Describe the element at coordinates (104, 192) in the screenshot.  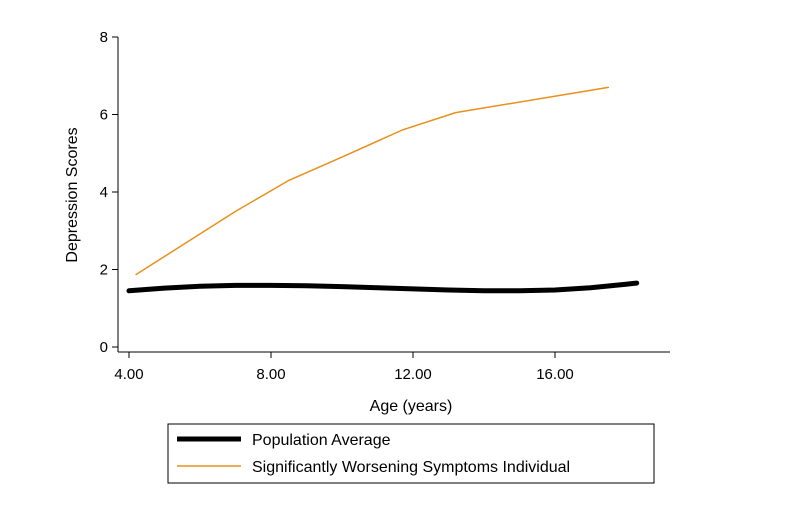
I see `y-tick-label: 4` at that location.